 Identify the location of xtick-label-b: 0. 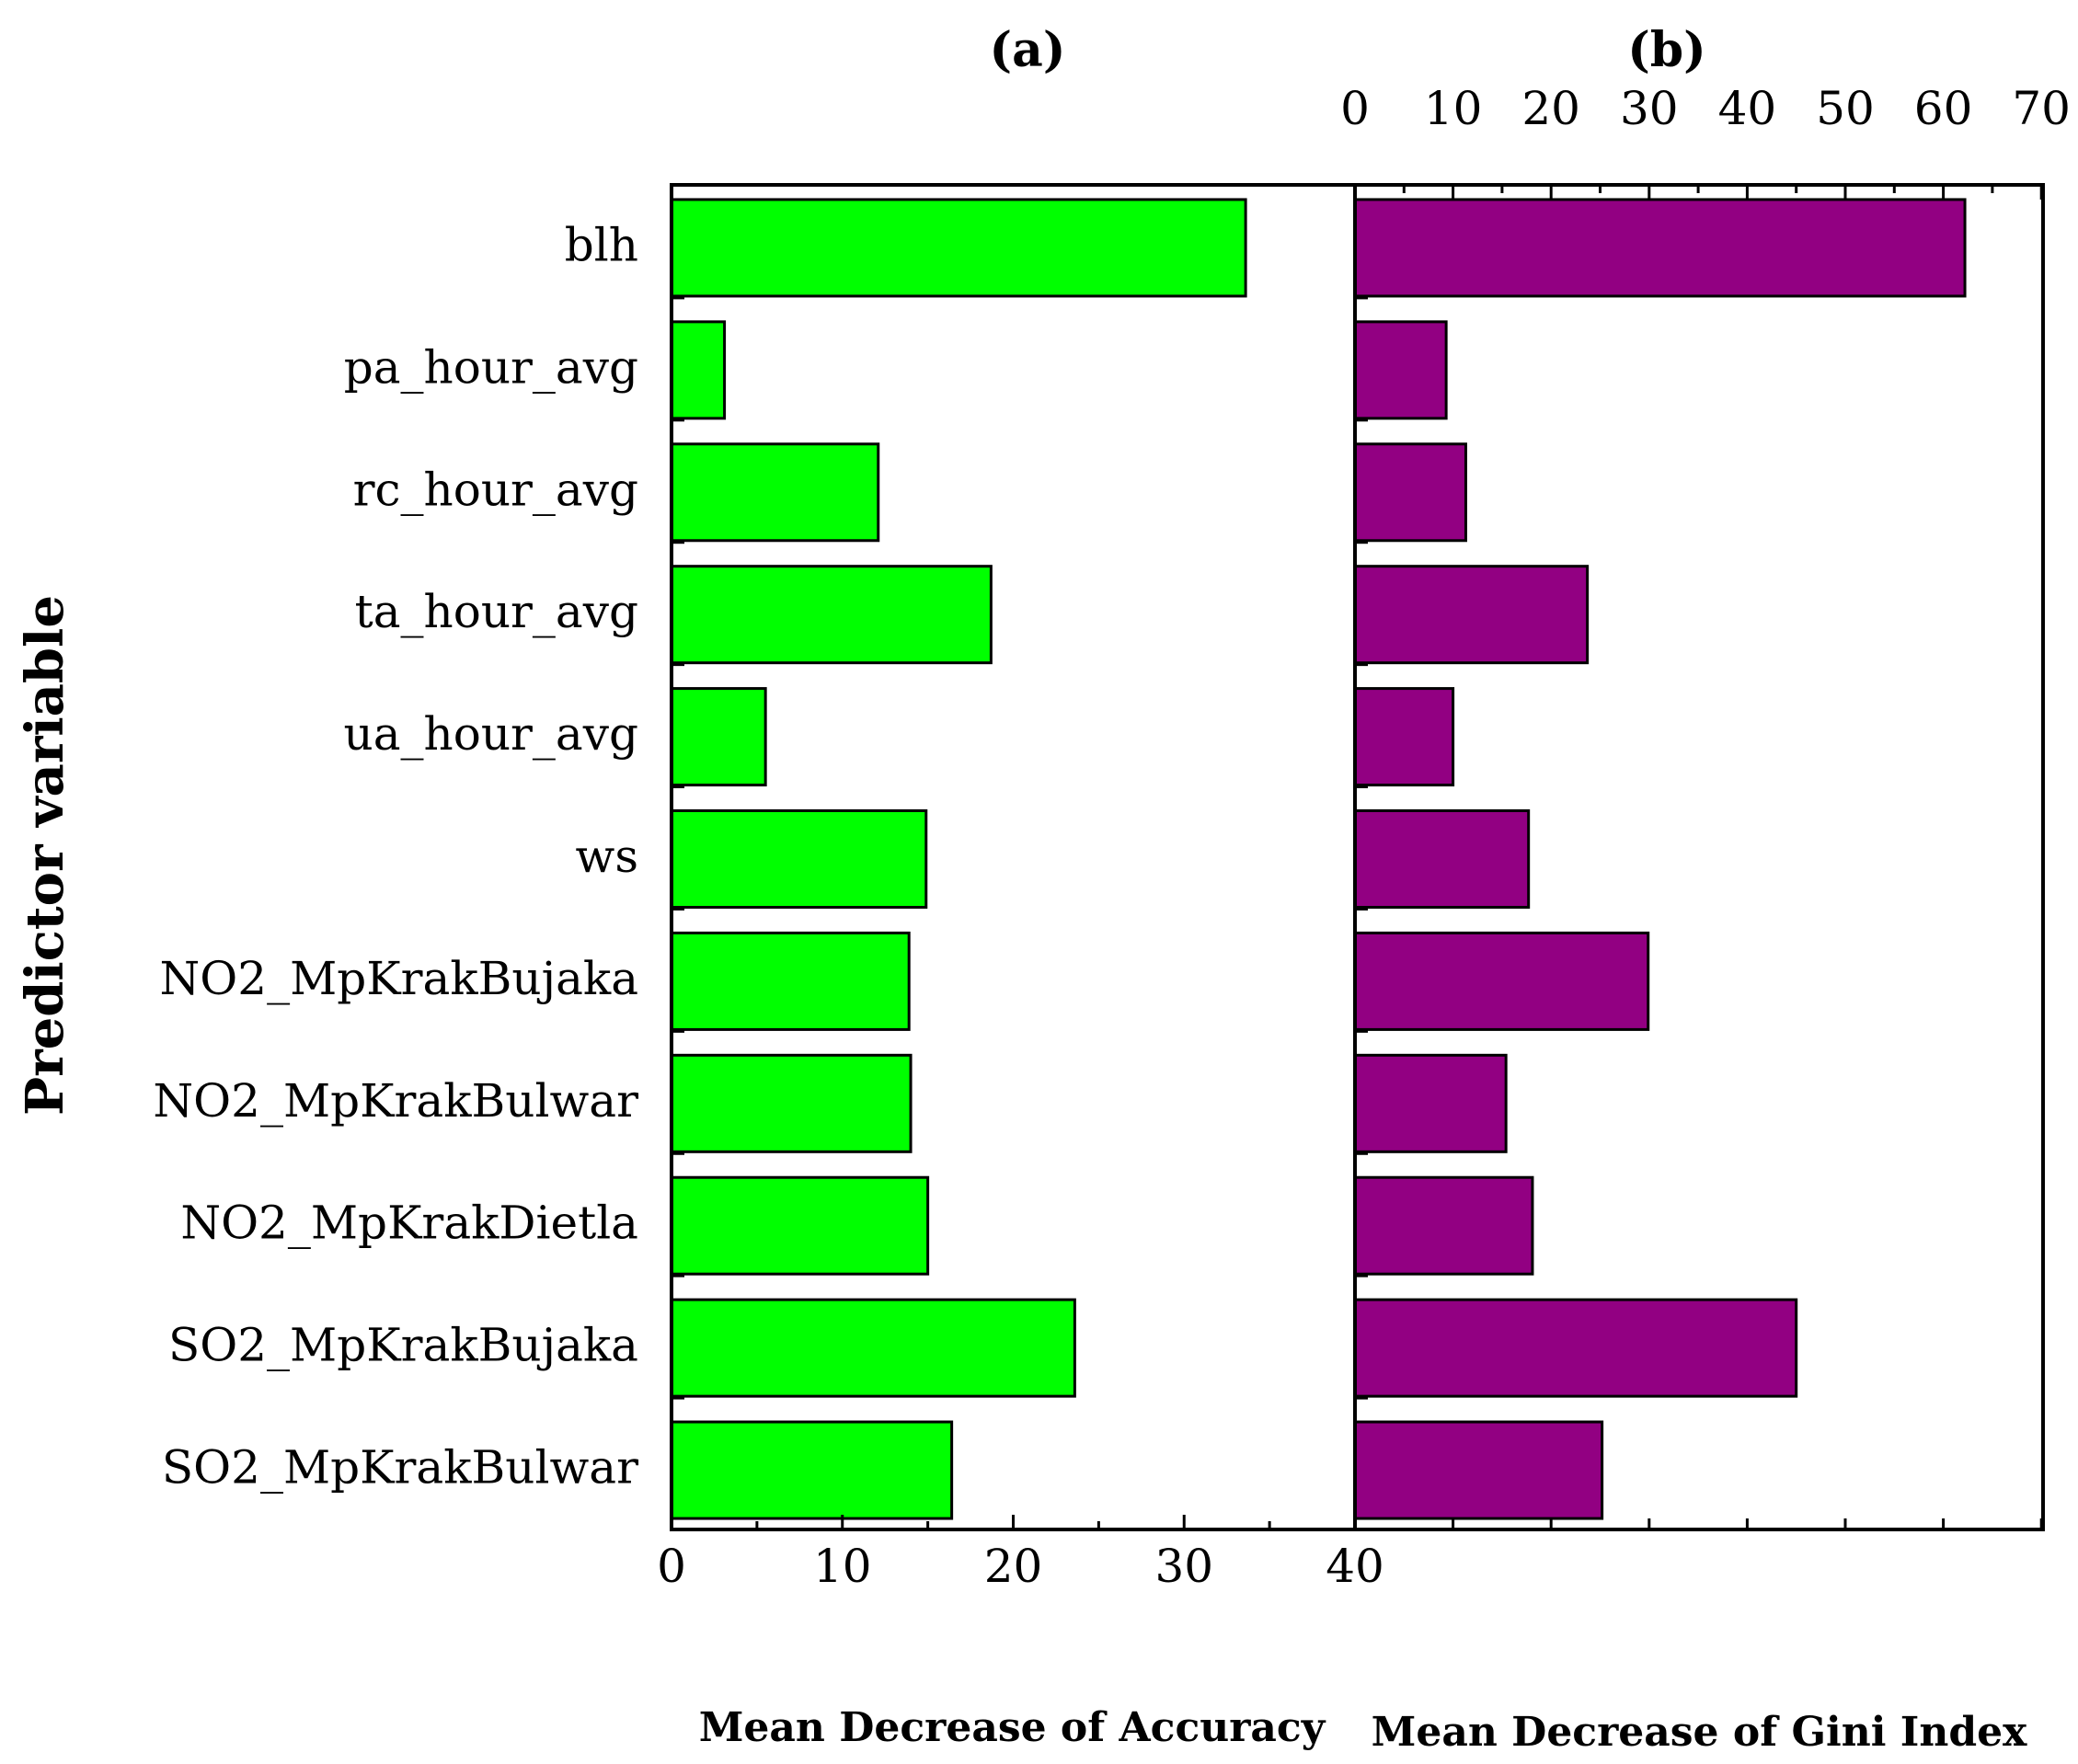
(1355, 108).